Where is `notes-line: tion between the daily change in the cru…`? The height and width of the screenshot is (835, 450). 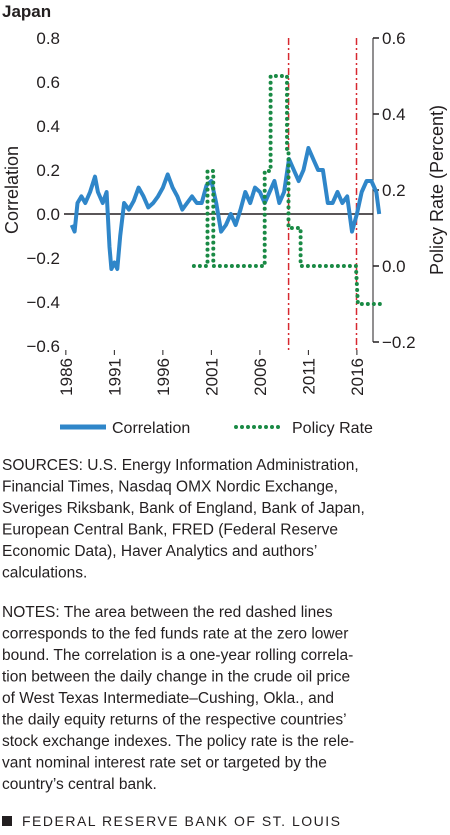 notes-line: tion between the daily change in the cru… is located at coordinates (176, 677).